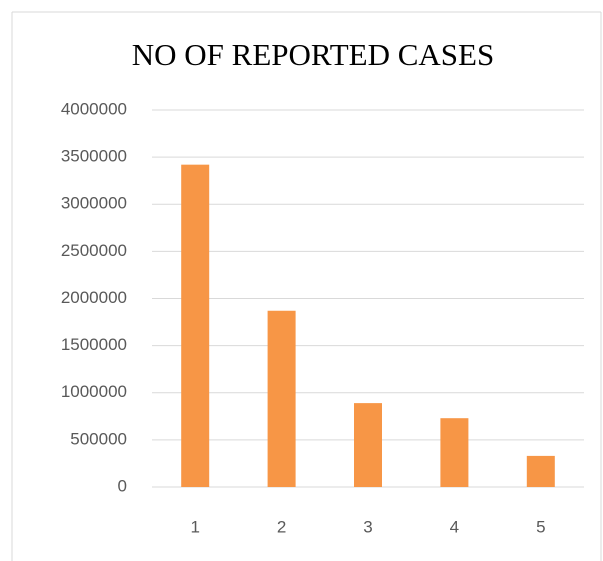 Image resolution: width=603 pixels, height=561 pixels. I want to click on y-tick-label: 3000000, so click(94, 203).